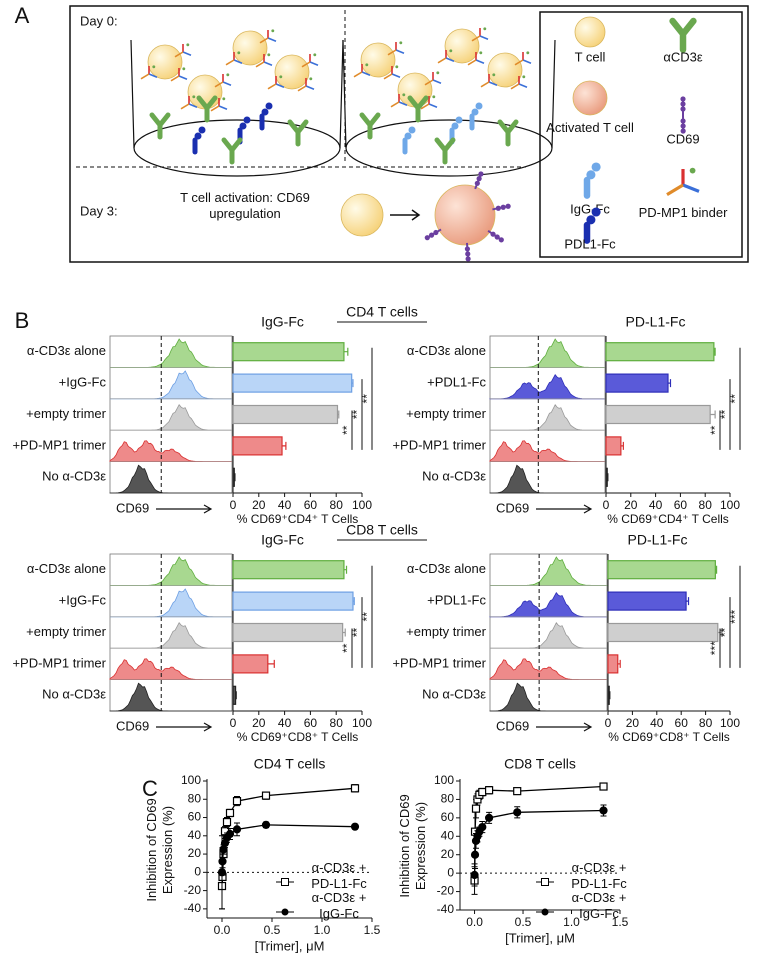 The width and height of the screenshot is (762, 958). Describe the element at coordinates (706, 723) in the screenshot. I see `x-tick-label: 80` at that location.